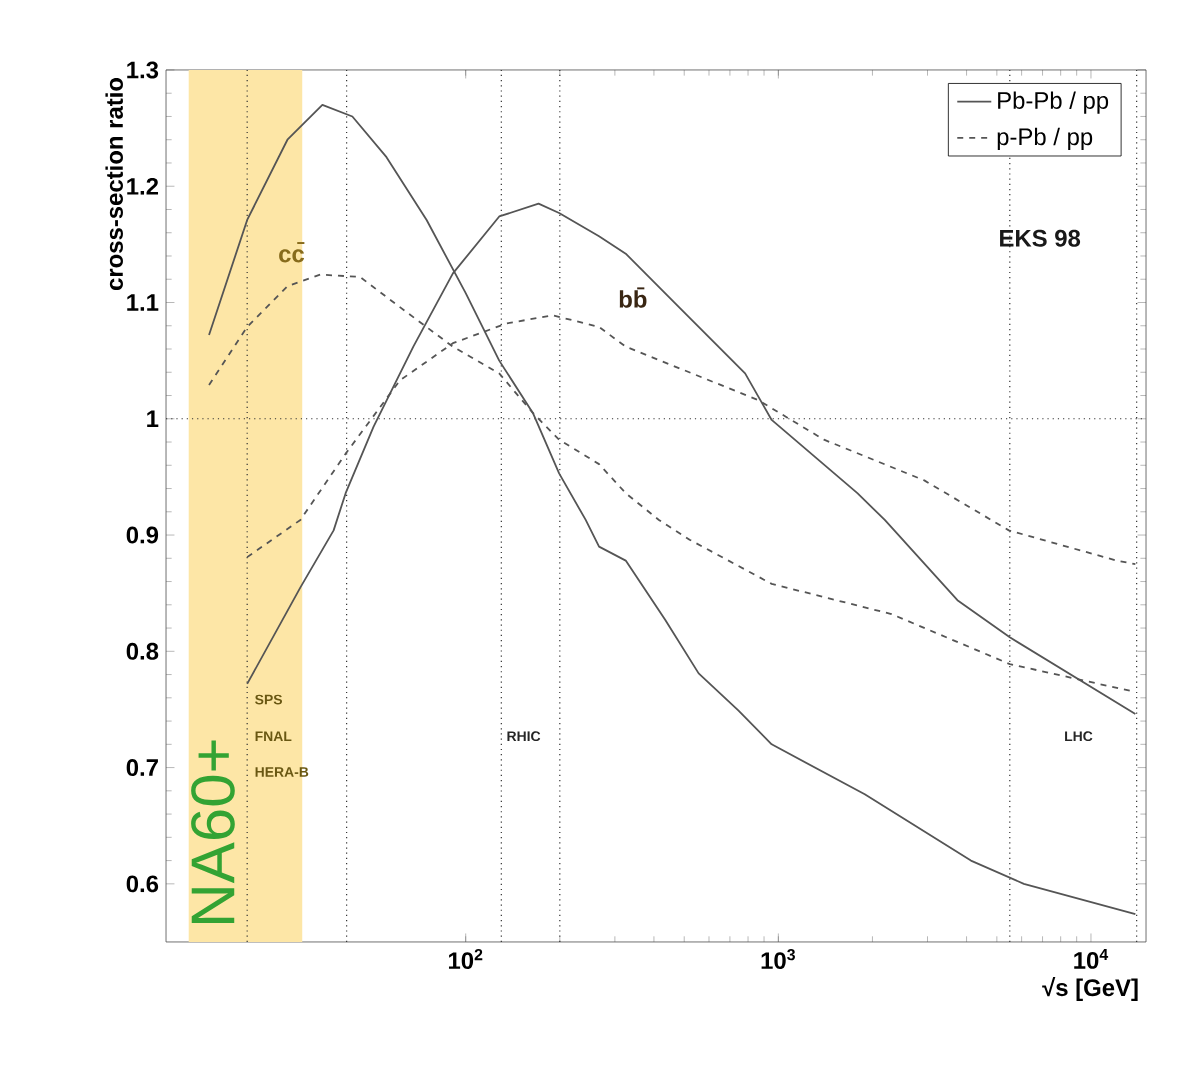 The image size is (1180, 1066). What do you see at coordinates (1053, 102) in the screenshot?
I see `legend-label: Pb-Pb / pp` at bounding box center [1053, 102].